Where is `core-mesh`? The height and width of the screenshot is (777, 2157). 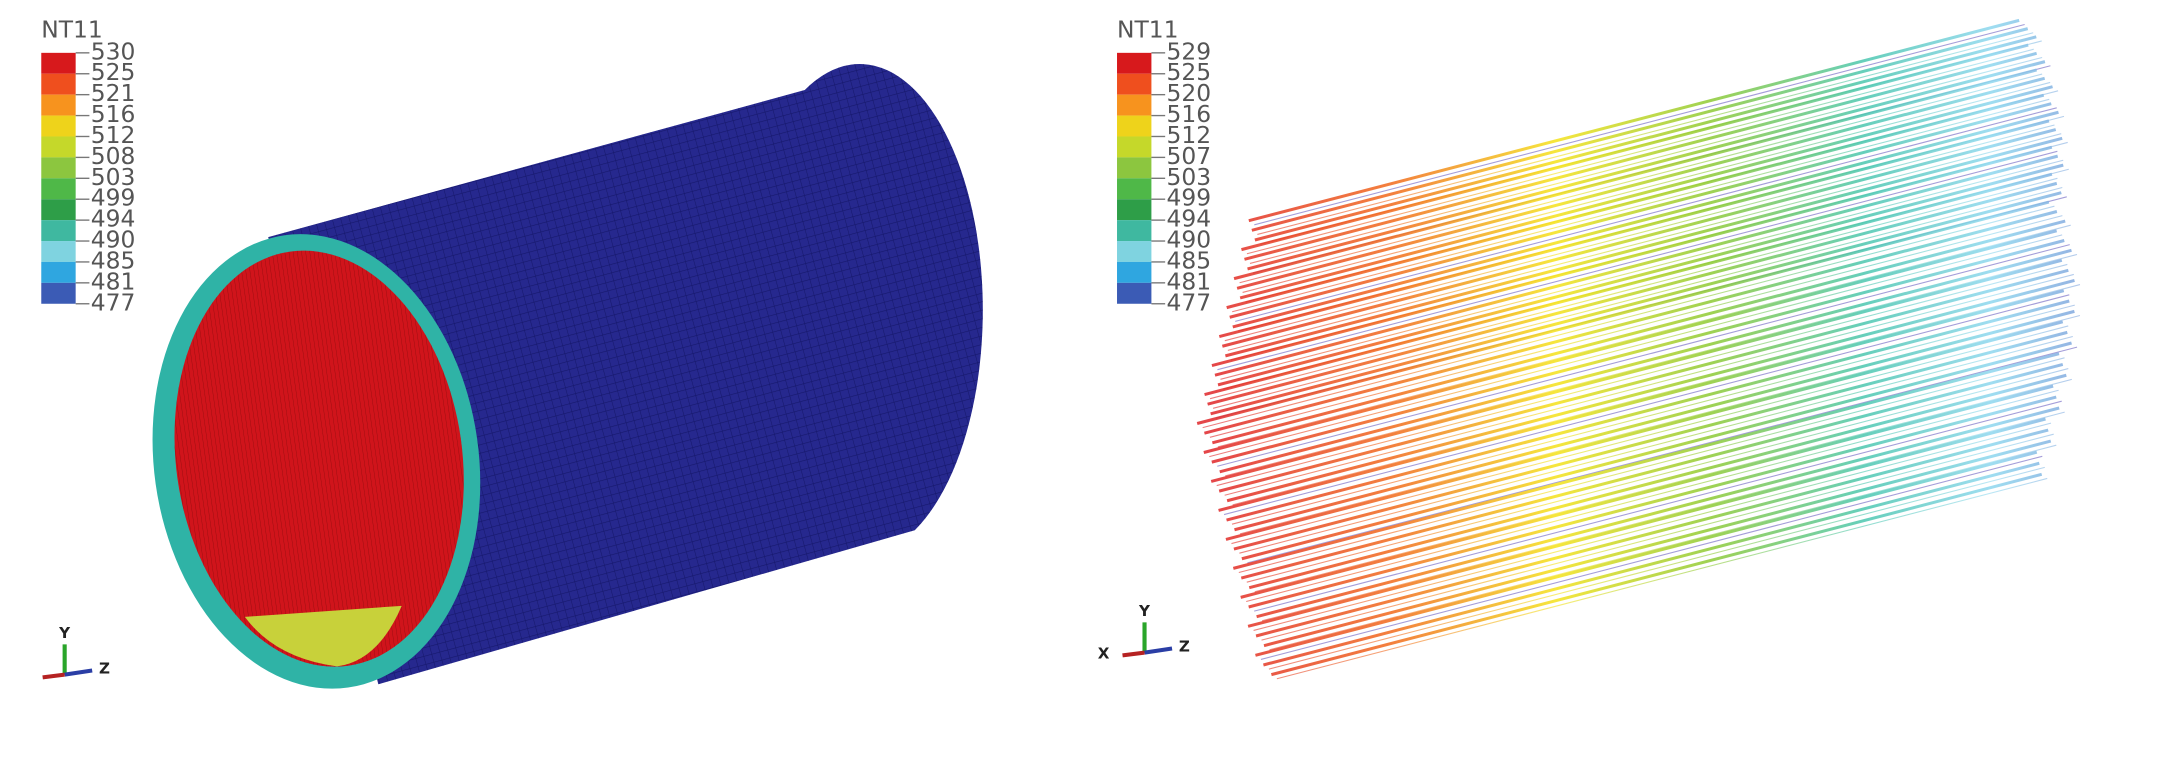
core-mesh is located at coordinates (319, 458).